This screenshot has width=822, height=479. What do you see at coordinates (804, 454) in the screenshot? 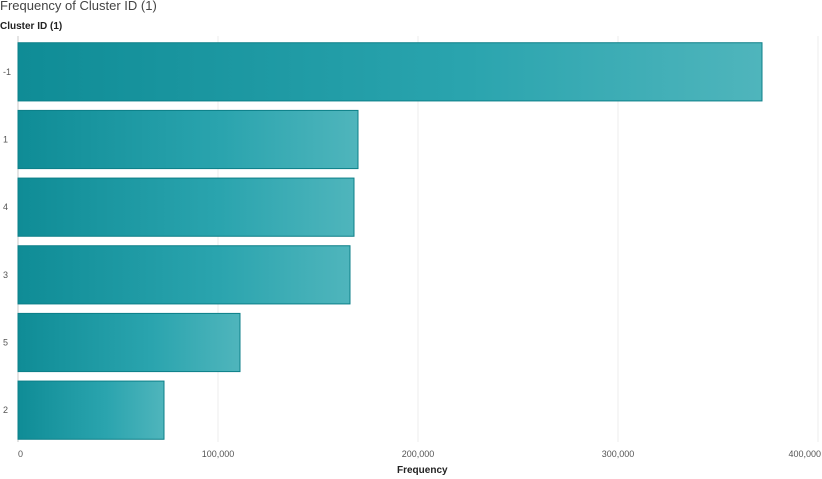
I see `x-tick-label: 400,000` at bounding box center [804, 454].